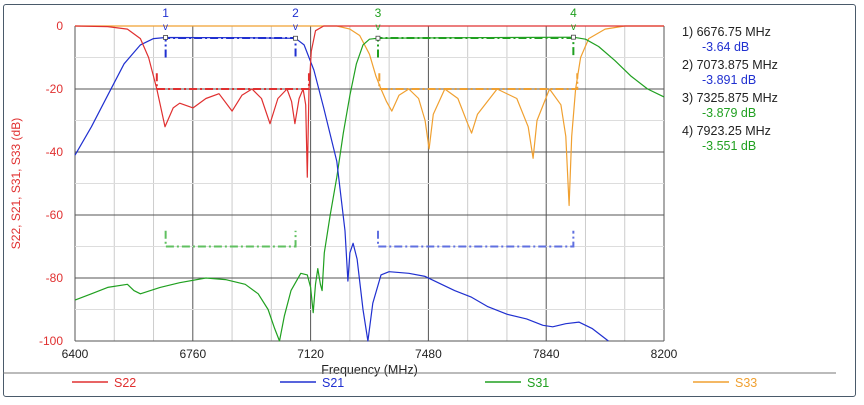 This screenshot has width=864, height=405. Describe the element at coordinates (55, 152) in the screenshot. I see `y-tick-label: -40` at that location.